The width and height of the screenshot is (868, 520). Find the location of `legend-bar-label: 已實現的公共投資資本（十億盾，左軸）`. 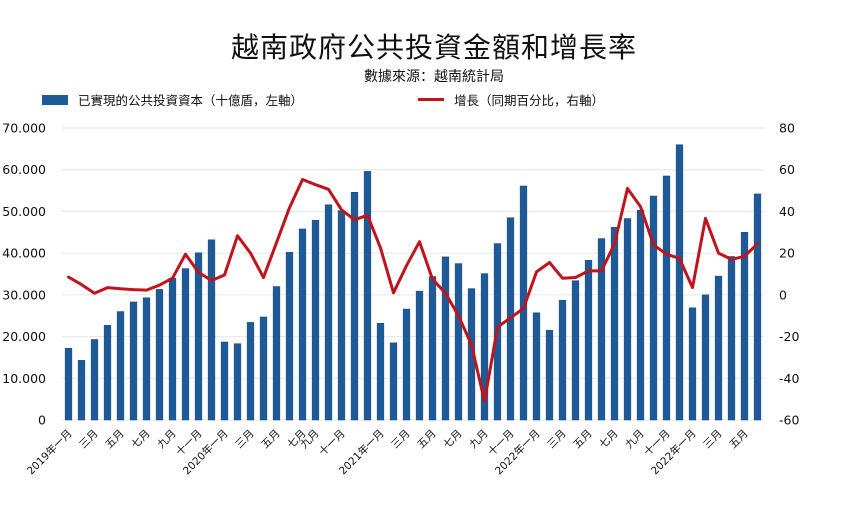

legend-bar-label: 已實現的公共投資資本（十億盾，左軸） is located at coordinates (191, 100).